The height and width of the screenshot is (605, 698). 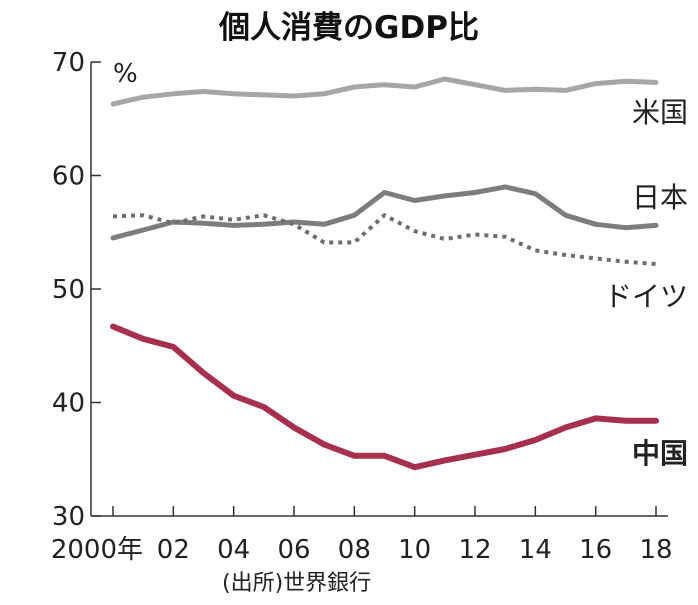 I want to click on y-tick-label: 60, so click(x=68, y=177).